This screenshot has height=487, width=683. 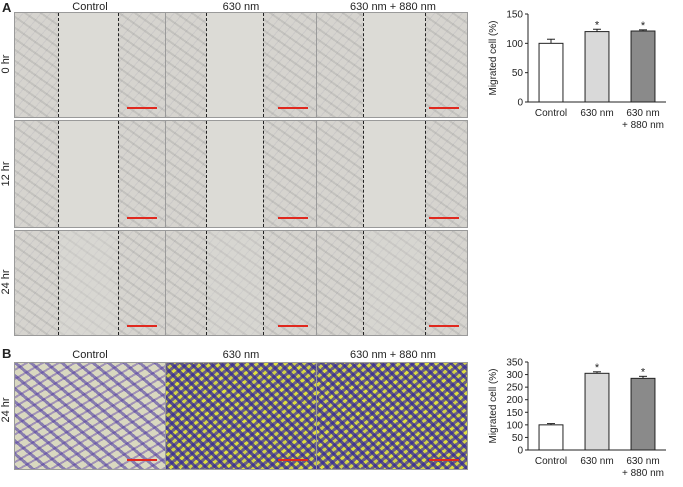 I want to click on micrograph-a-0hr-combo, so click(x=392, y=65).